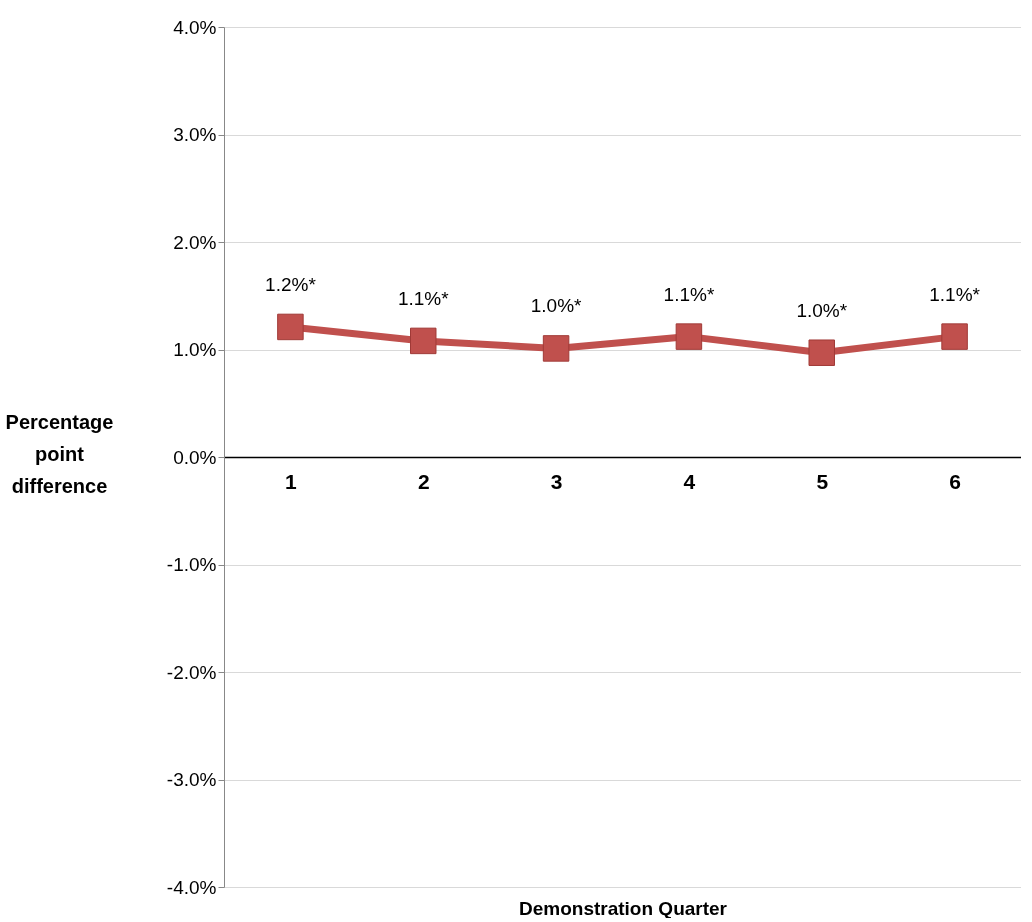  I want to click on y-tick-label: 2.0%, so click(195, 242).